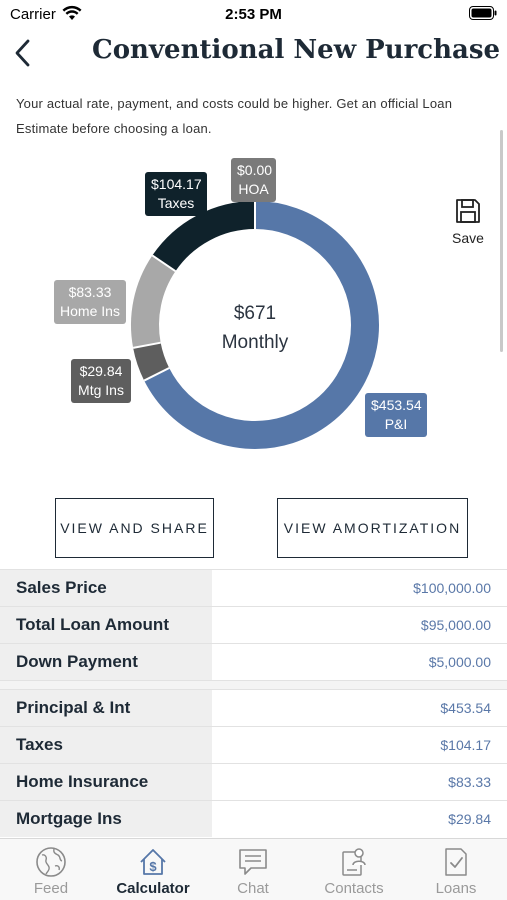 This screenshot has height=900, width=507. Describe the element at coordinates (255, 342) in the screenshot. I see `monthly-label: Monthly` at that location.